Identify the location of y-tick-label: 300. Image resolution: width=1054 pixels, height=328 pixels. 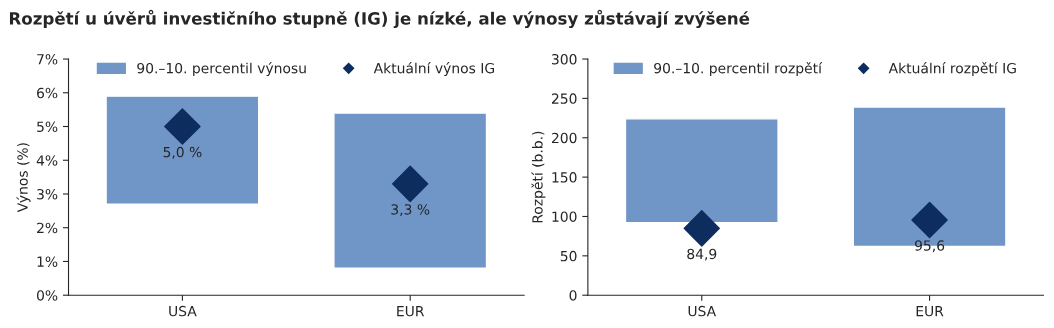
(564, 59).